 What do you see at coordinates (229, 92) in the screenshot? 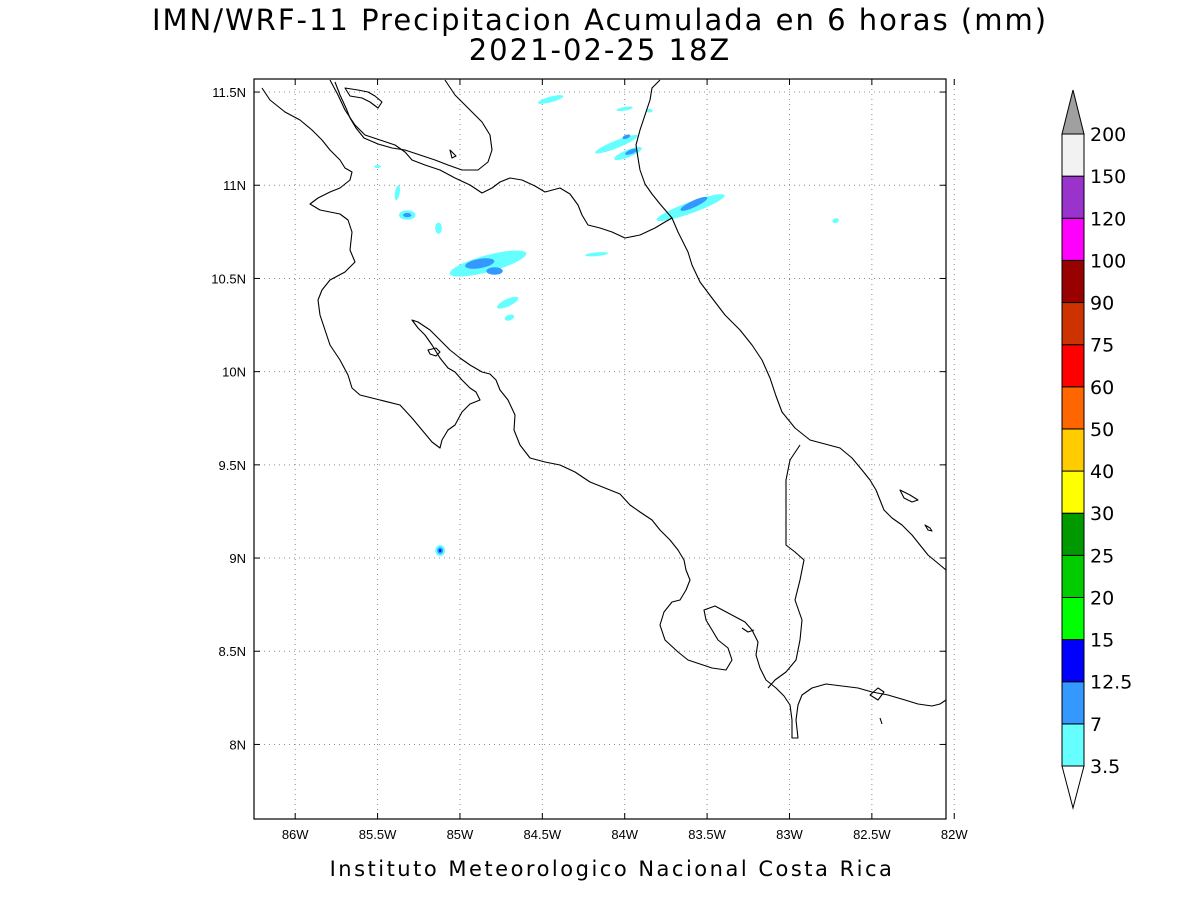
I see `y-tick-label: 11.5N` at bounding box center [229, 92].